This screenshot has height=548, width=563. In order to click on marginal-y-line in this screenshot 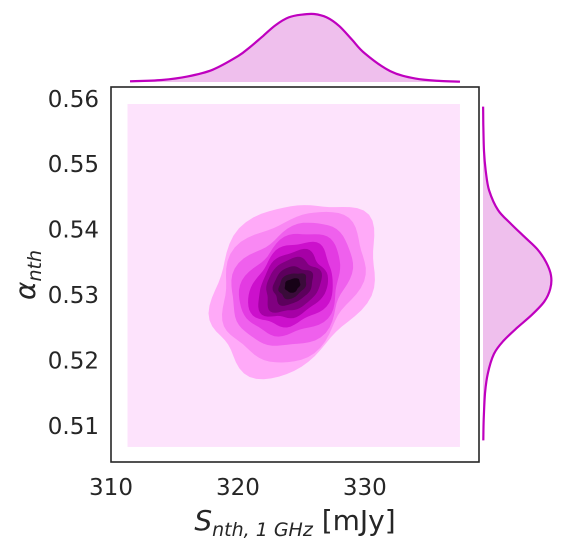, I will do `click(517, 273)`.